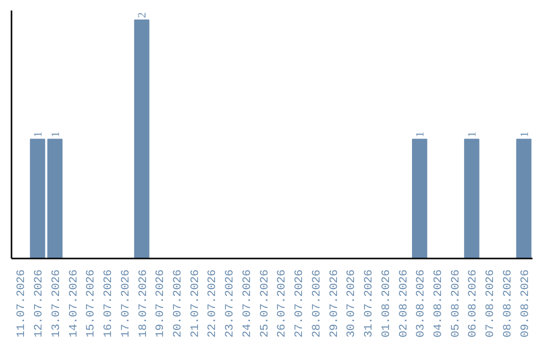 Image resolution: width=540 pixels, height=340 pixels. I want to click on x-tick-label: 29.07.2026, so click(334, 303).